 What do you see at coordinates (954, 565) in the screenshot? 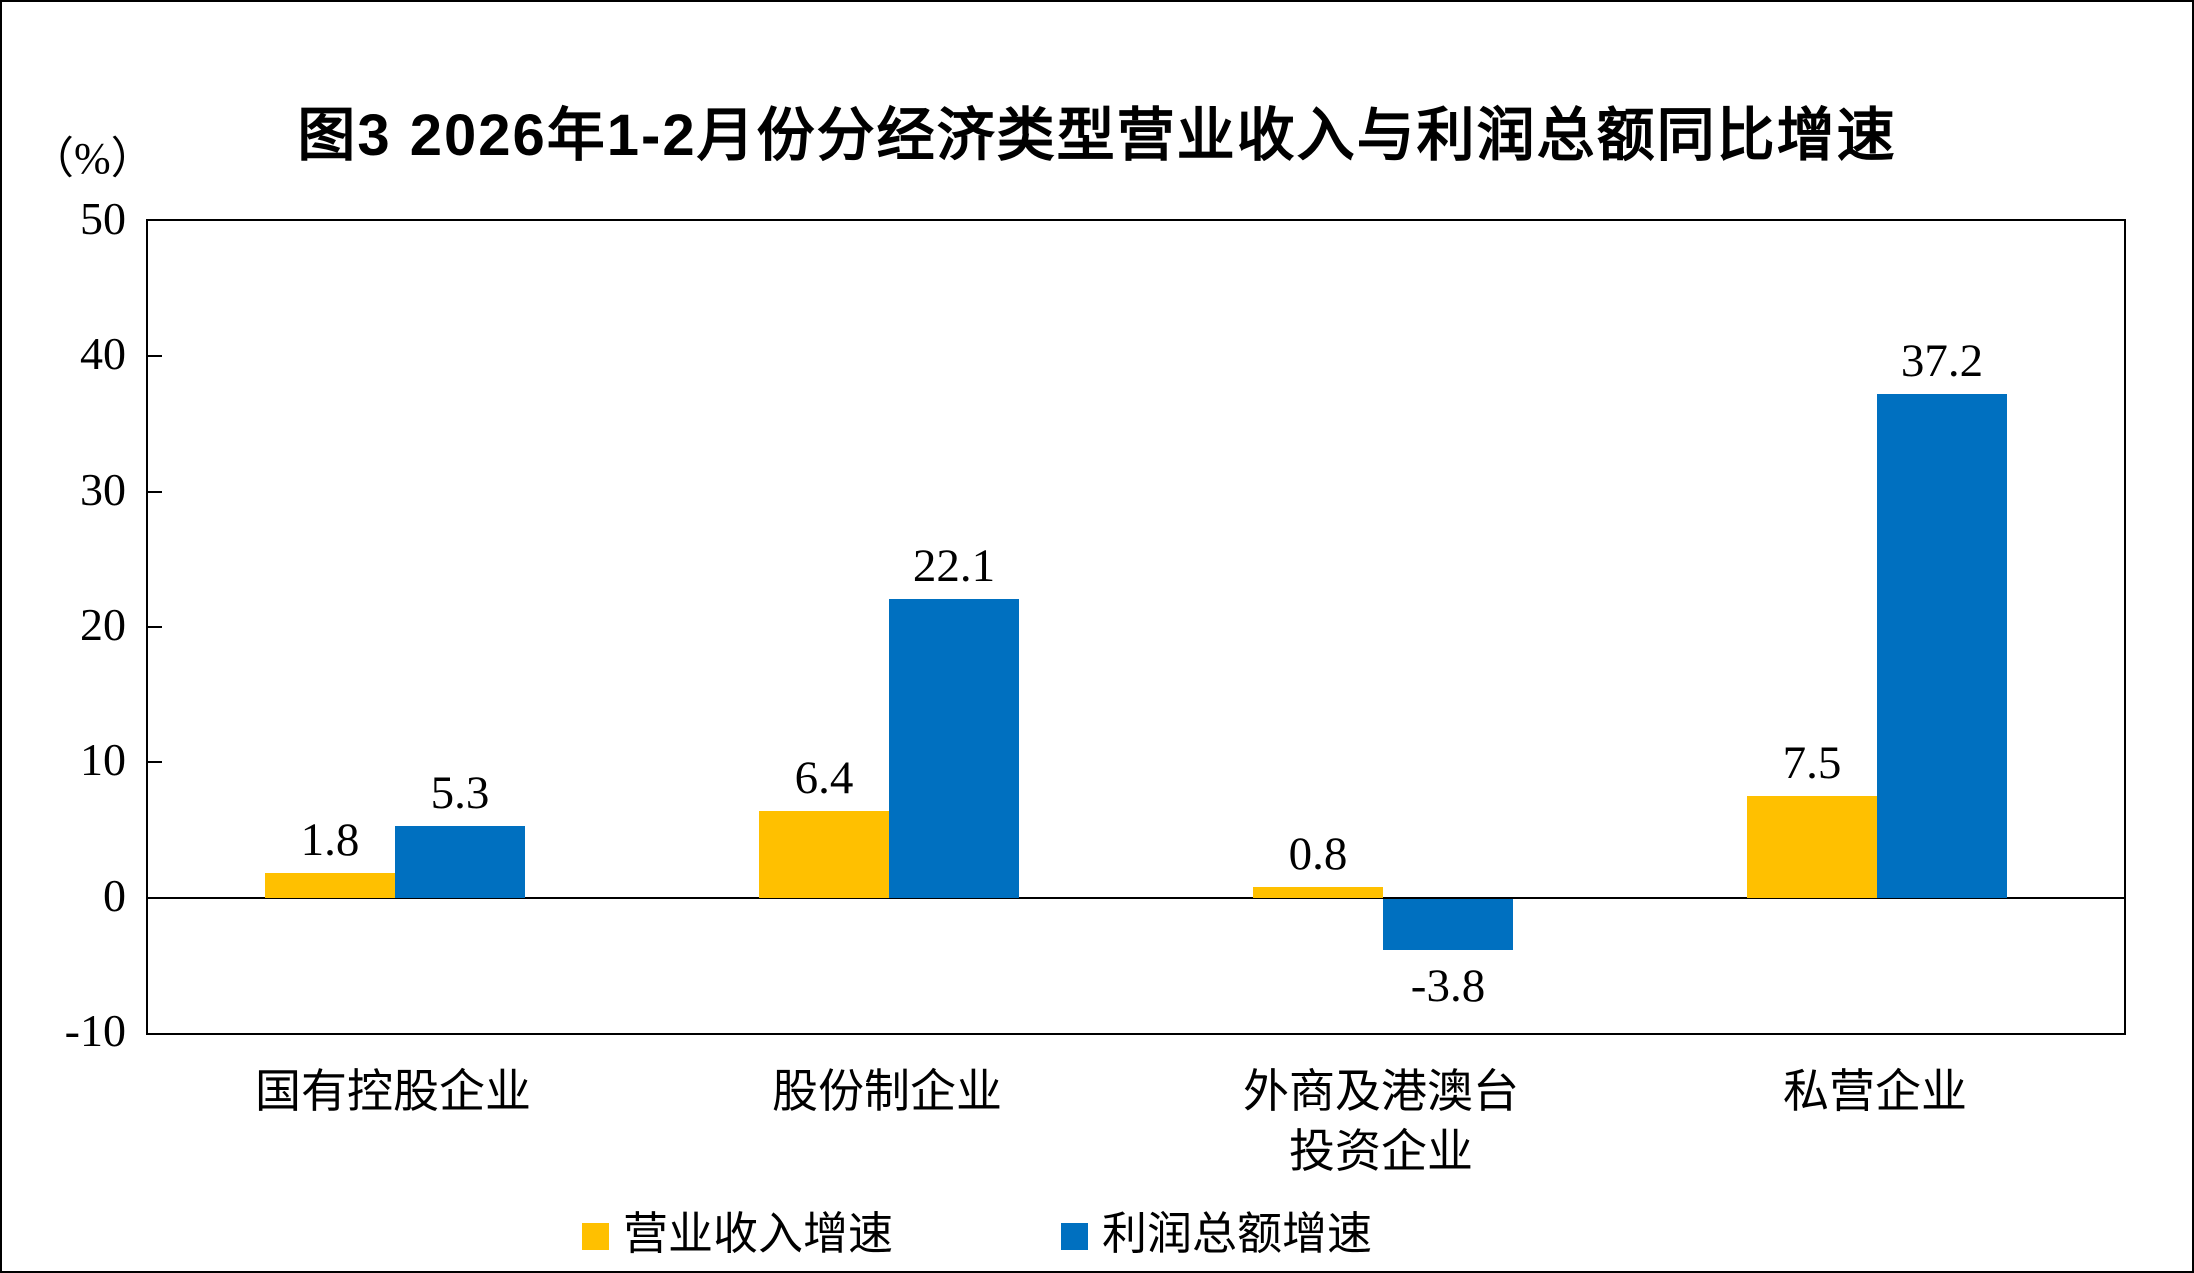
I see `bar-value-label-profit_growth-share_holding: 22.1` at bounding box center [954, 565].